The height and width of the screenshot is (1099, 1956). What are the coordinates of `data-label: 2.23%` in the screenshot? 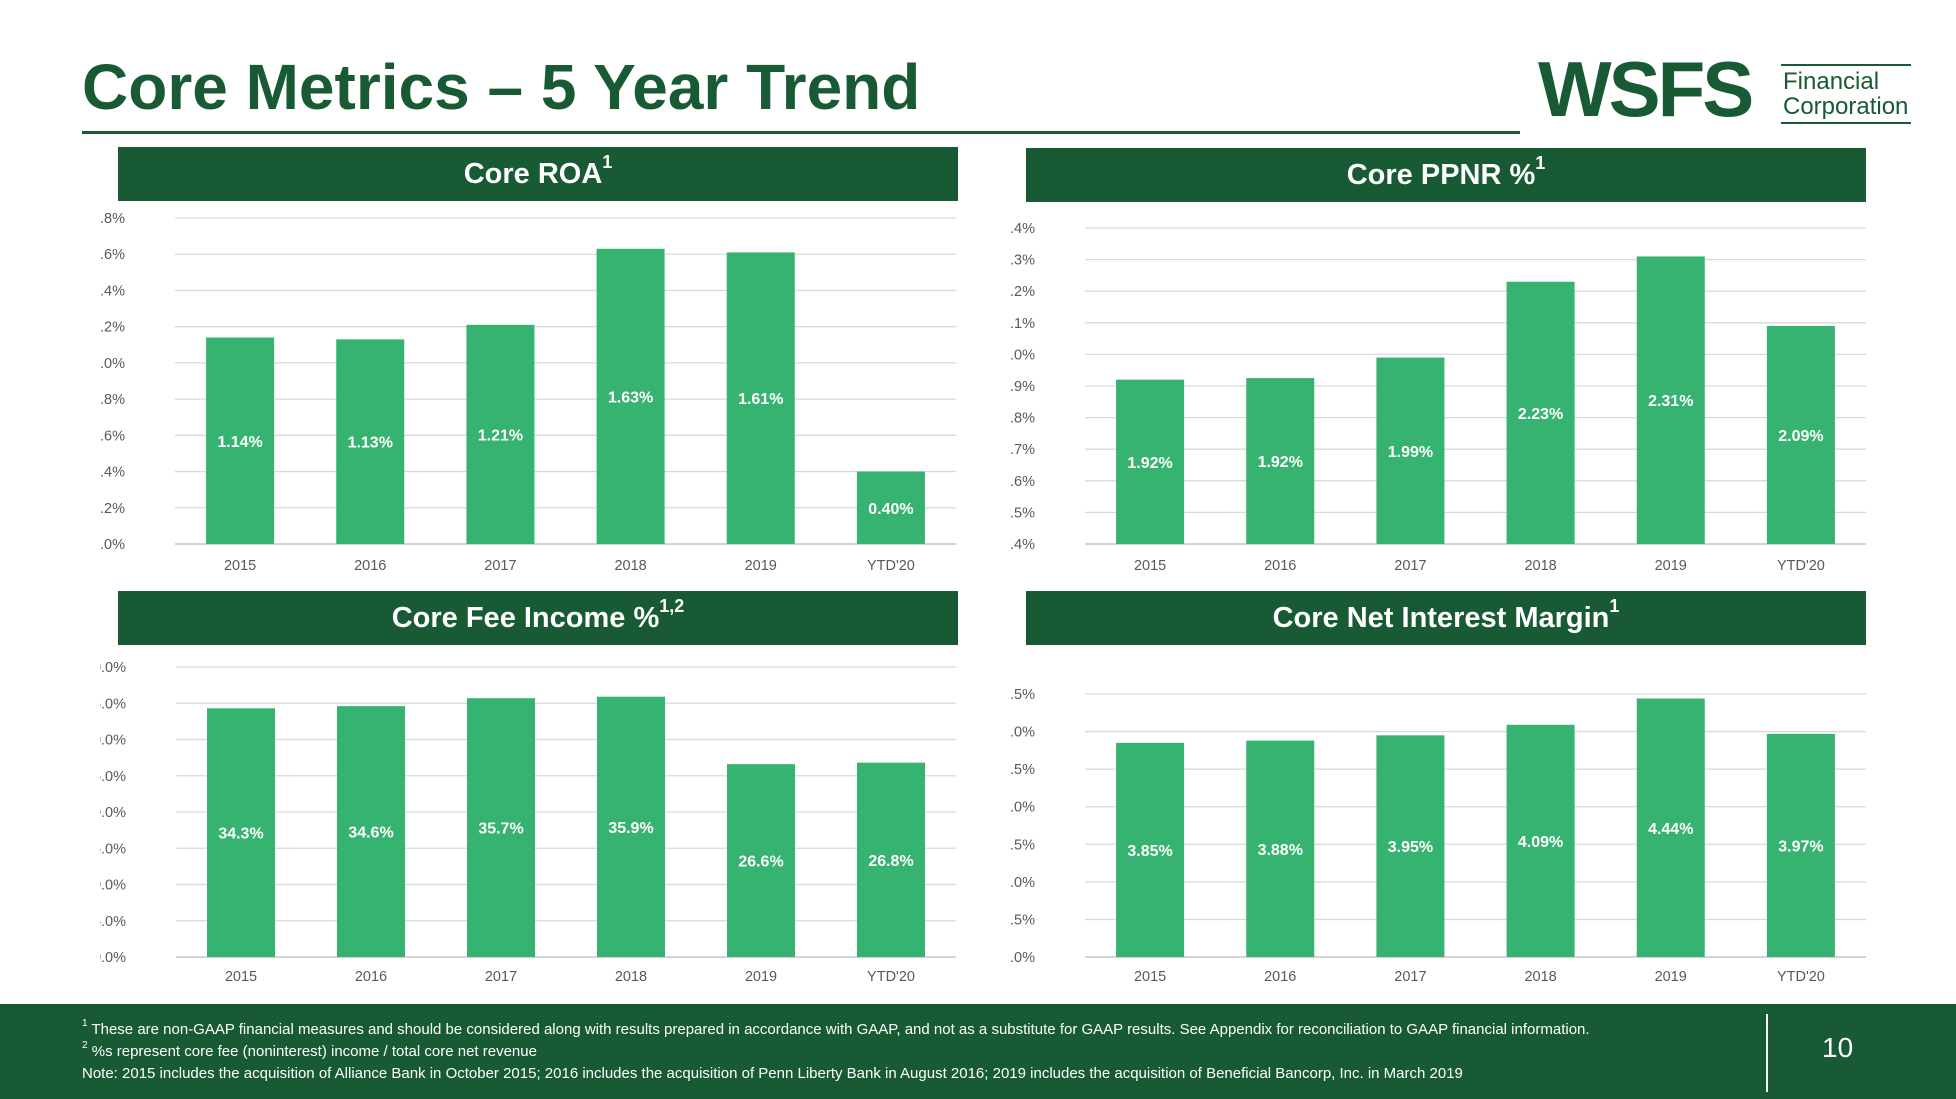 It's located at (1540, 414).